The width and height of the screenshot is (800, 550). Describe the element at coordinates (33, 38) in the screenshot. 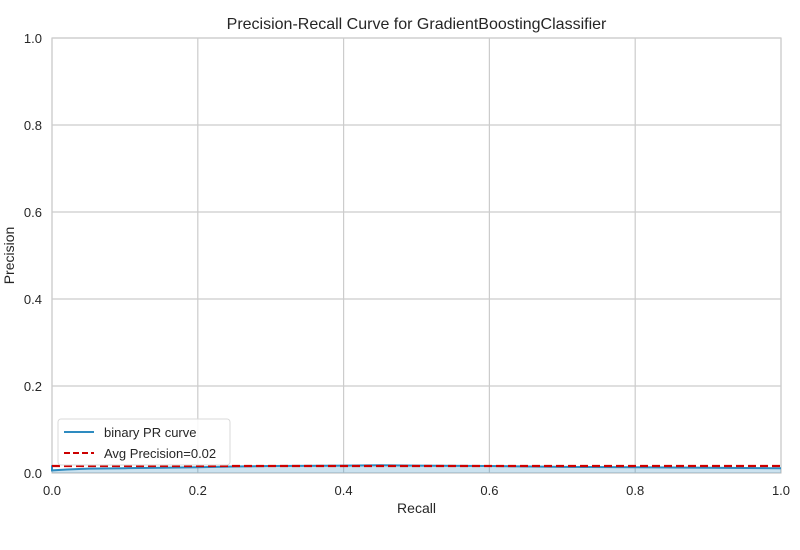

I see `y-tick-label: 1.0` at that location.